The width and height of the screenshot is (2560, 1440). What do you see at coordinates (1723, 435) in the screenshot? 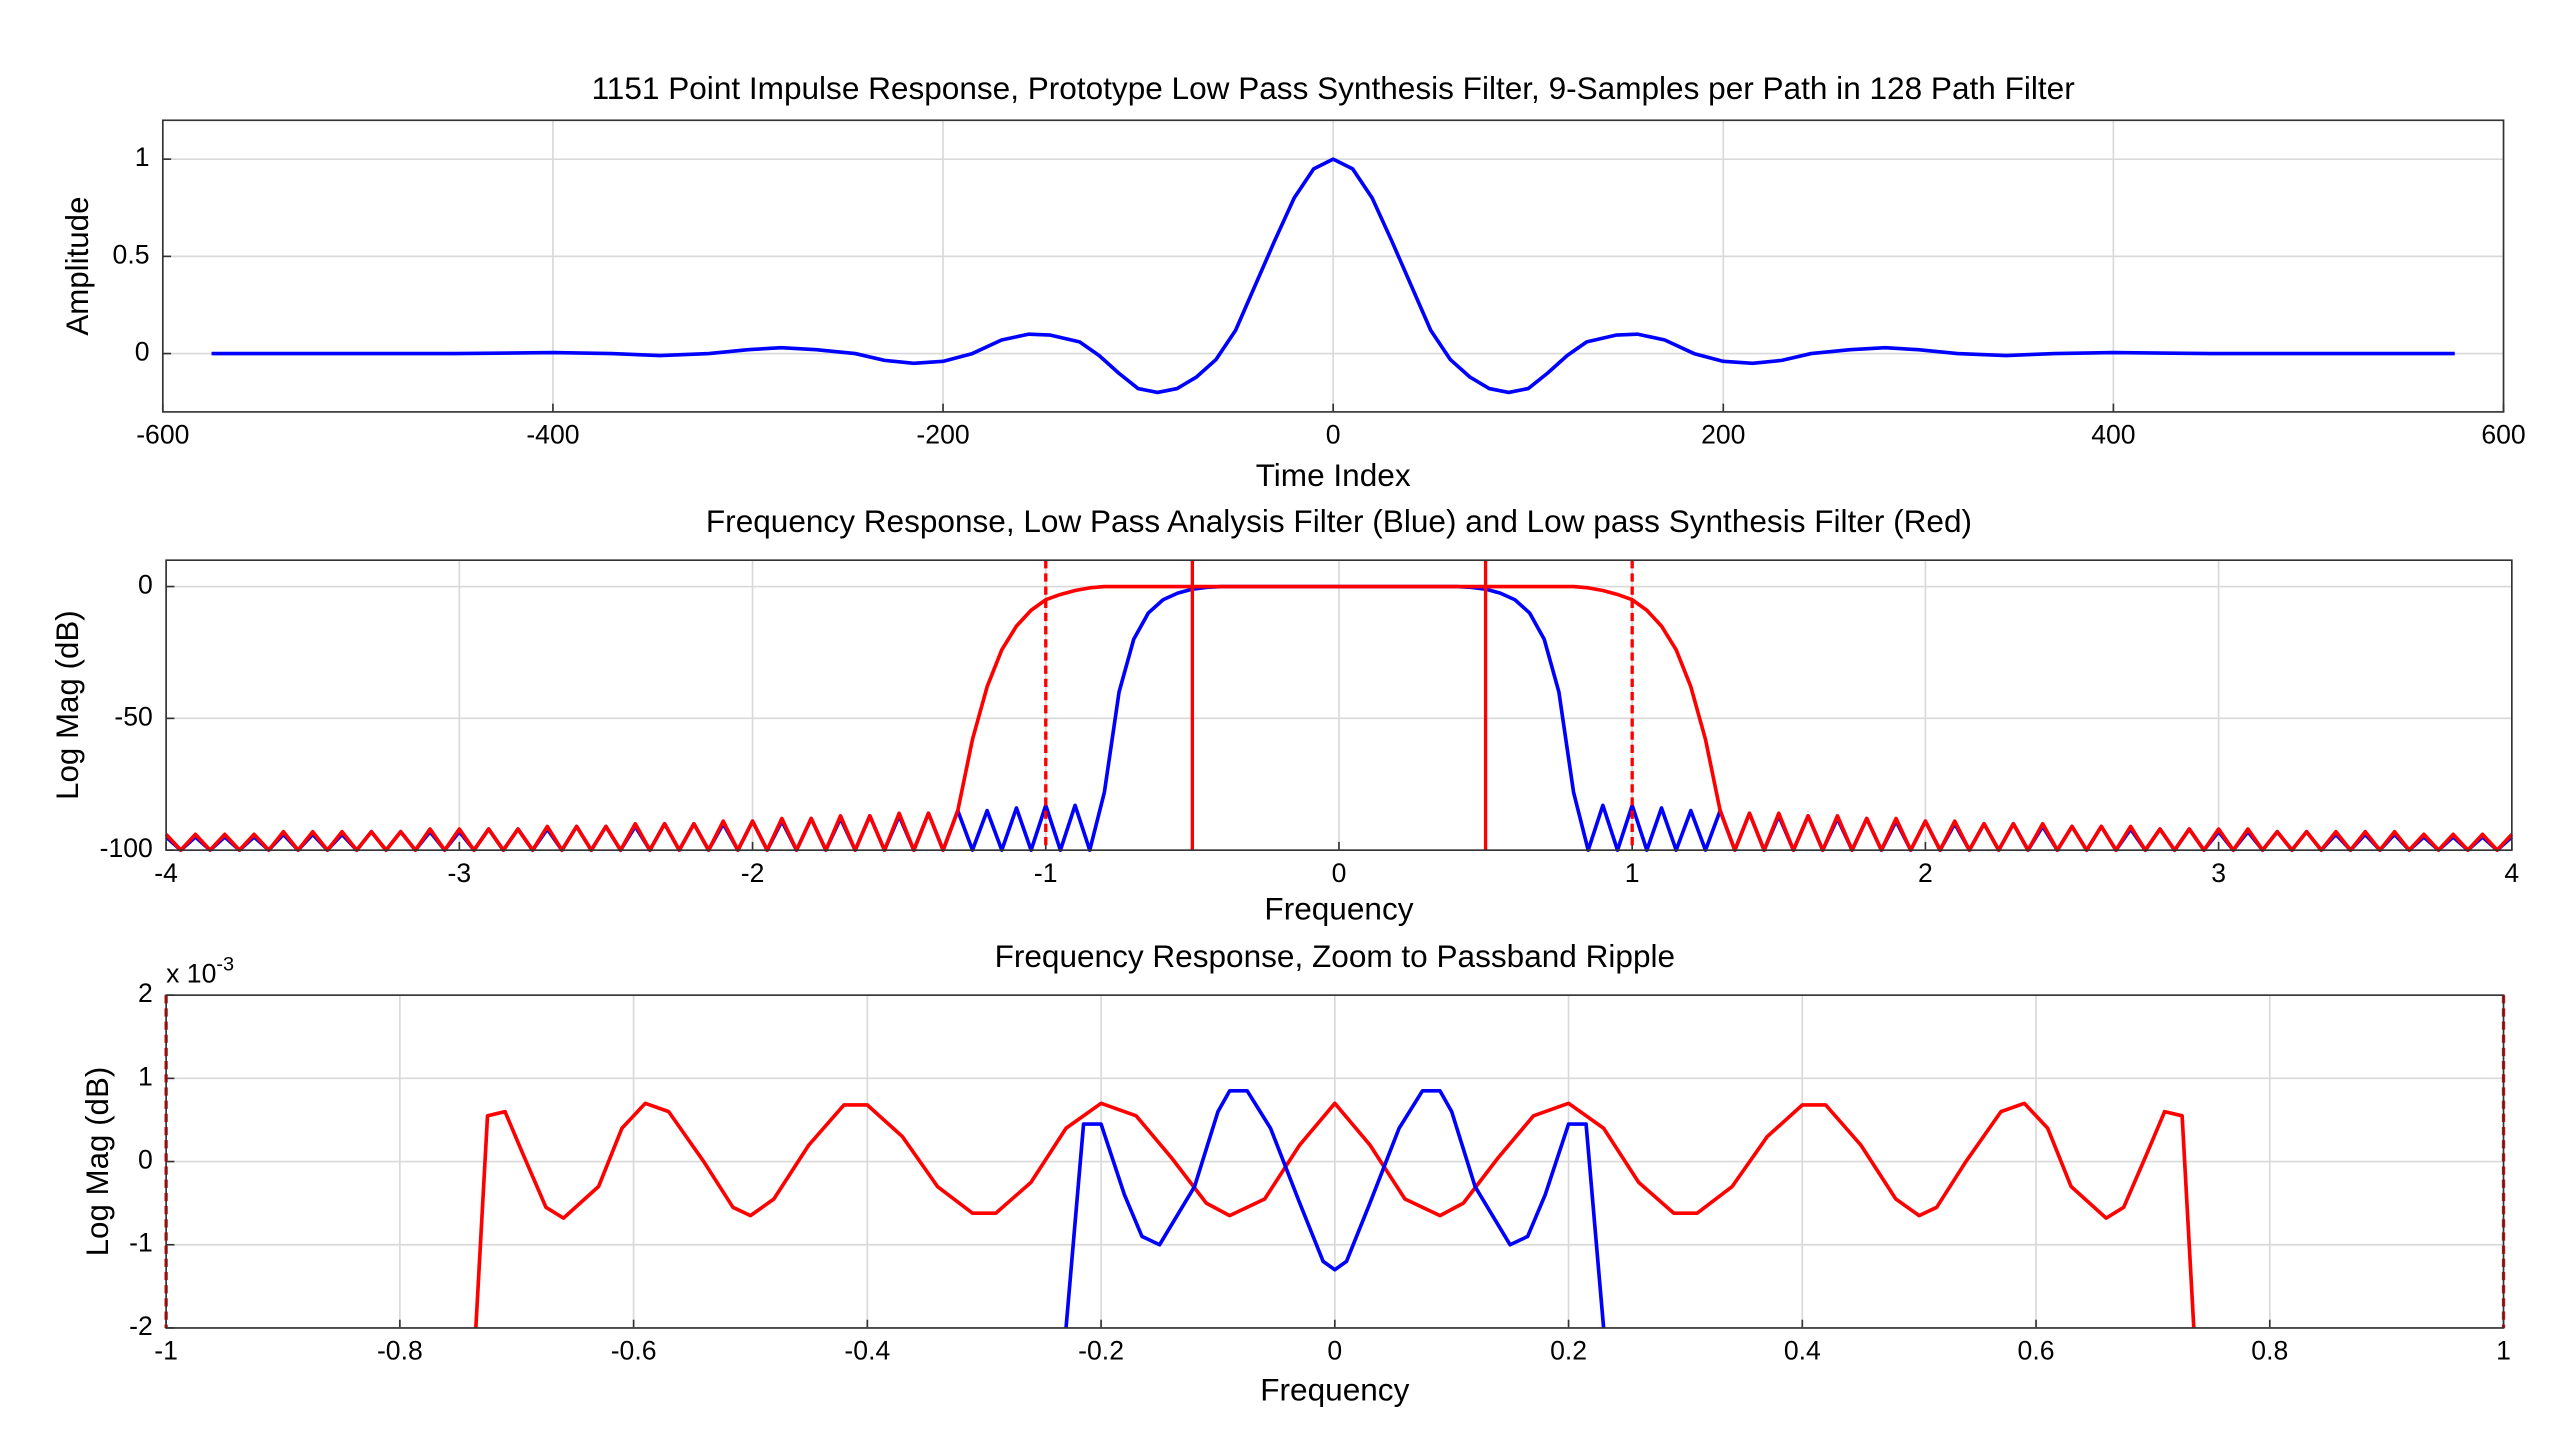
I see `x-tick-label: 200` at bounding box center [1723, 435].